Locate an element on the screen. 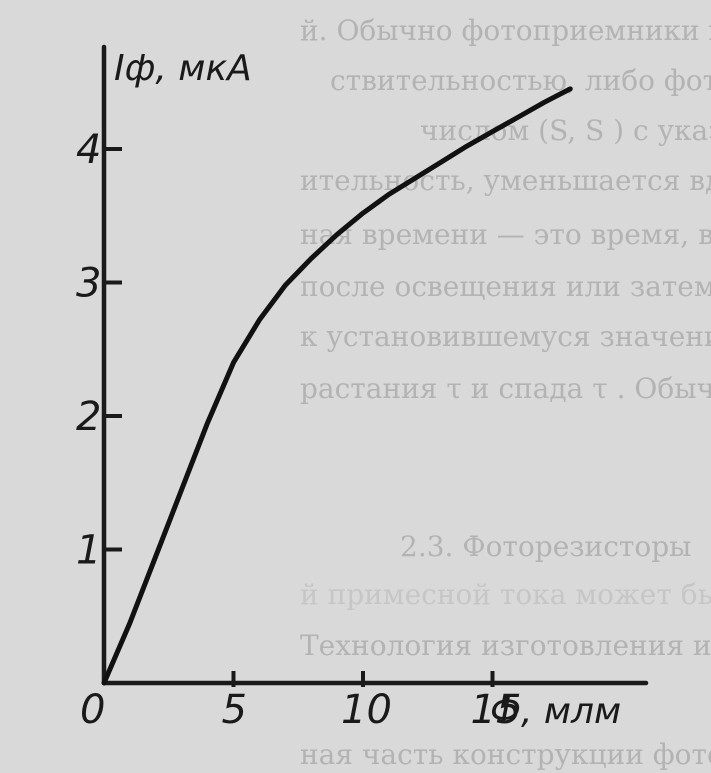 The image size is (711, 773). y-tick-label: 2 is located at coordinates (88, 417).